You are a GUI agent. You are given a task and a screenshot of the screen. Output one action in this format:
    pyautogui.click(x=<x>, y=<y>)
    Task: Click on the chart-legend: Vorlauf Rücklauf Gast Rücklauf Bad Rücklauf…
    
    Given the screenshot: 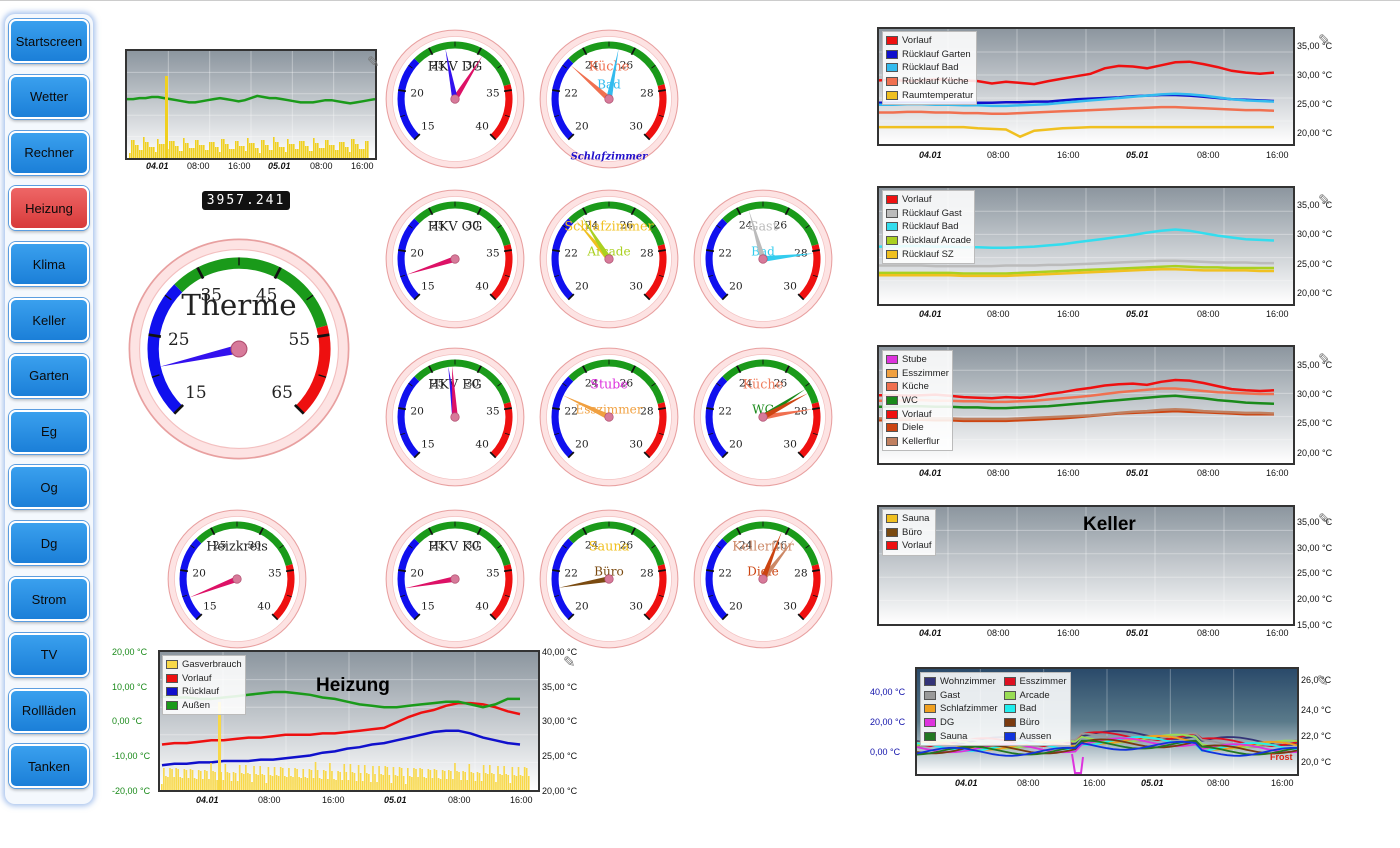 What is the action you would take?
    pyautogui.click(x=929, y=227)
    